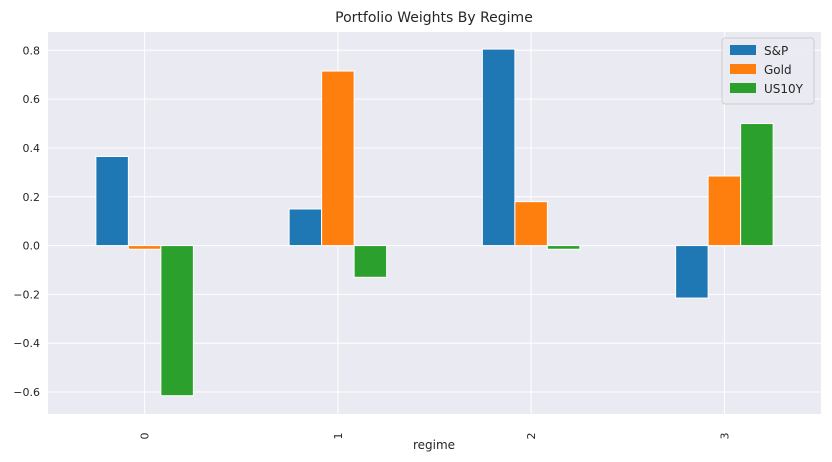 This screenshot has width=832, height=462. What do you see at coordinates (32, 197) in the screenshot?
I see `y-tick-label: 0.2` at bounding box center [32, 197].